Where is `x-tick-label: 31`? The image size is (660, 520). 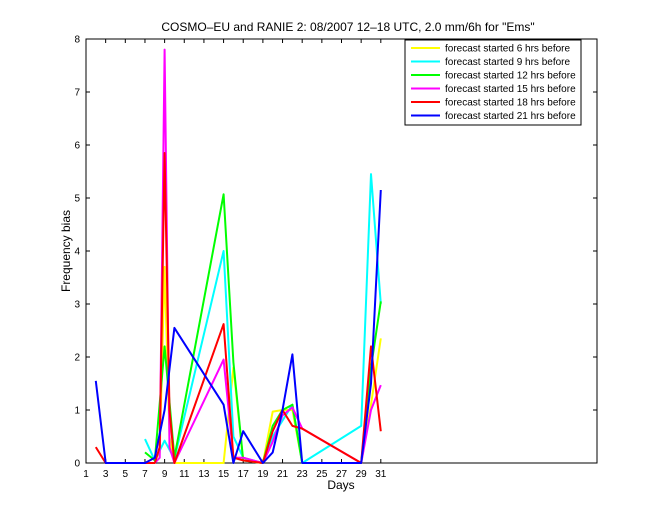
x-tick-label: 31 is located at coordinates (381, 474).